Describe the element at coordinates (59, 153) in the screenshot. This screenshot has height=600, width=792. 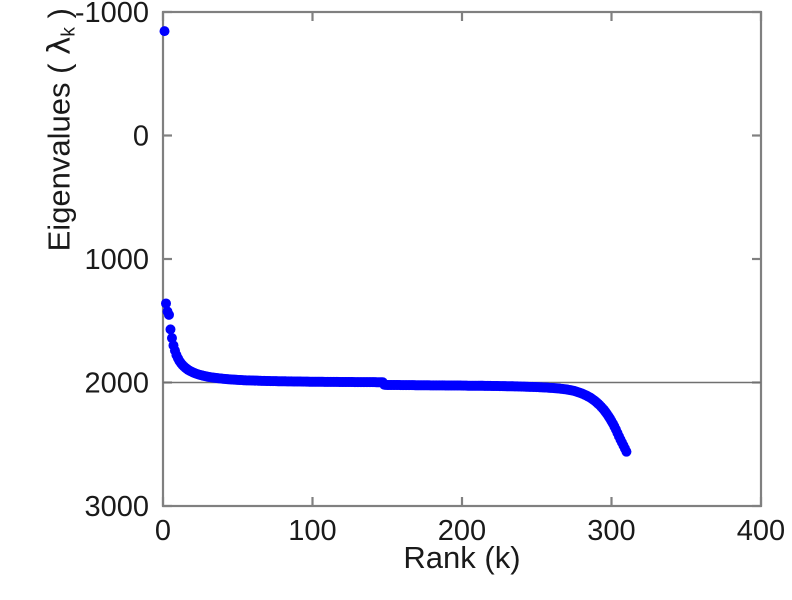
I see `y-axis-label-prefix: Eigenvalues (` at that location.